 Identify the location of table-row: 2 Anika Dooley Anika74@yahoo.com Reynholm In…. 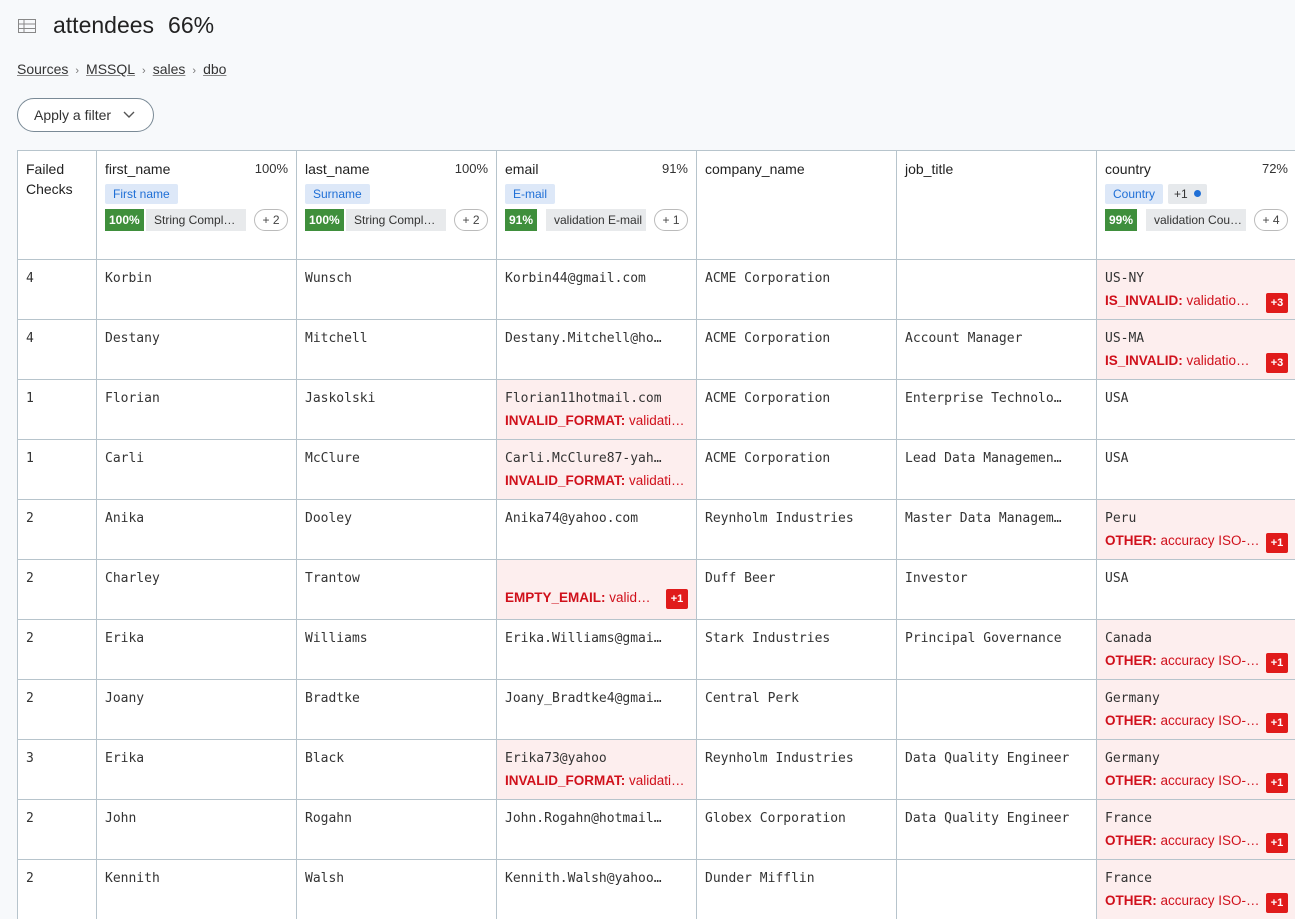
(656, 529).